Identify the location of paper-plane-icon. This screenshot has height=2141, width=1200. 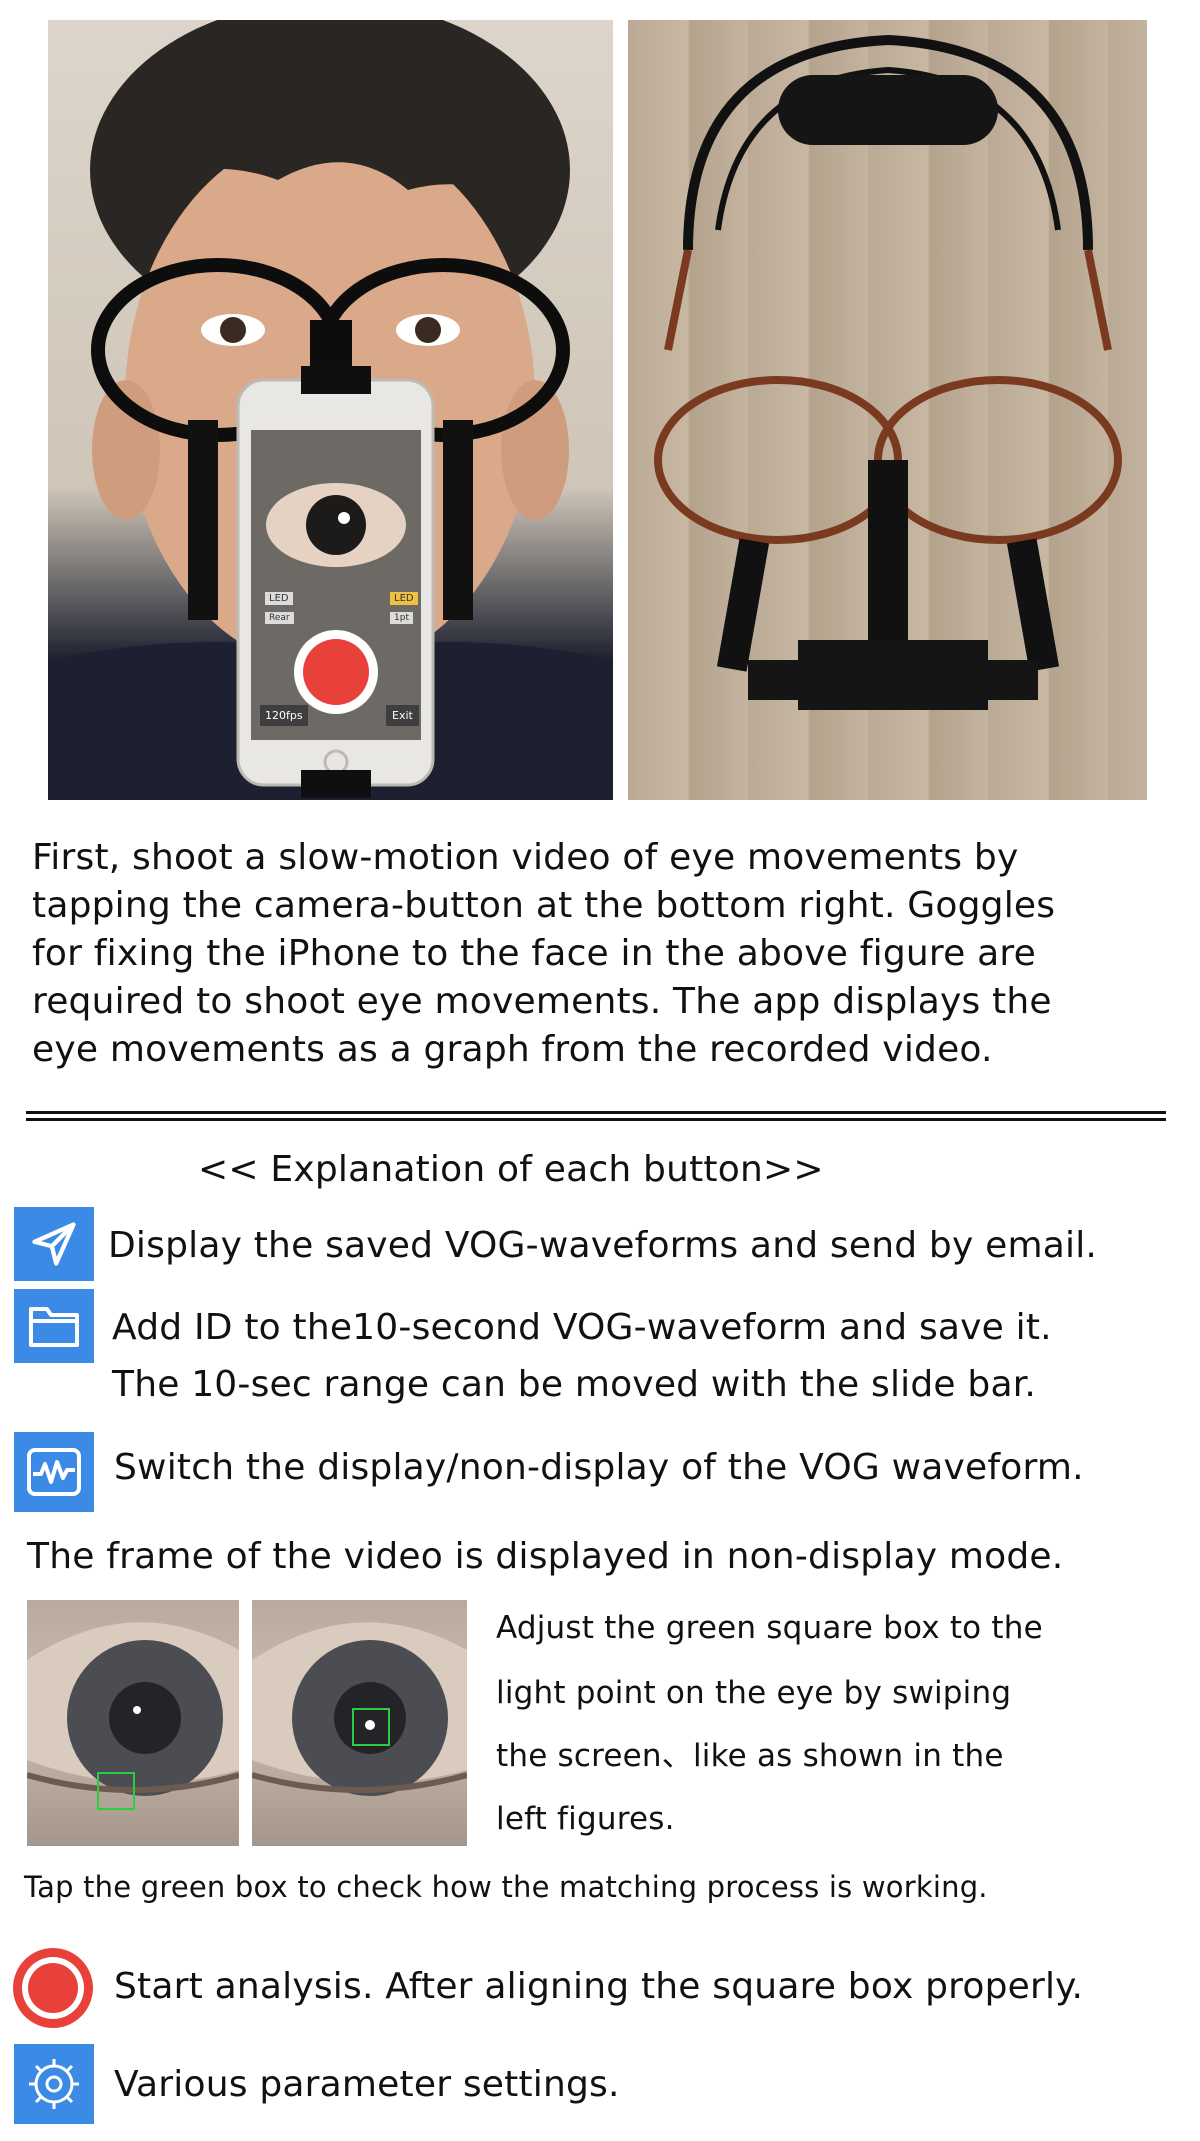
(54, 1244).